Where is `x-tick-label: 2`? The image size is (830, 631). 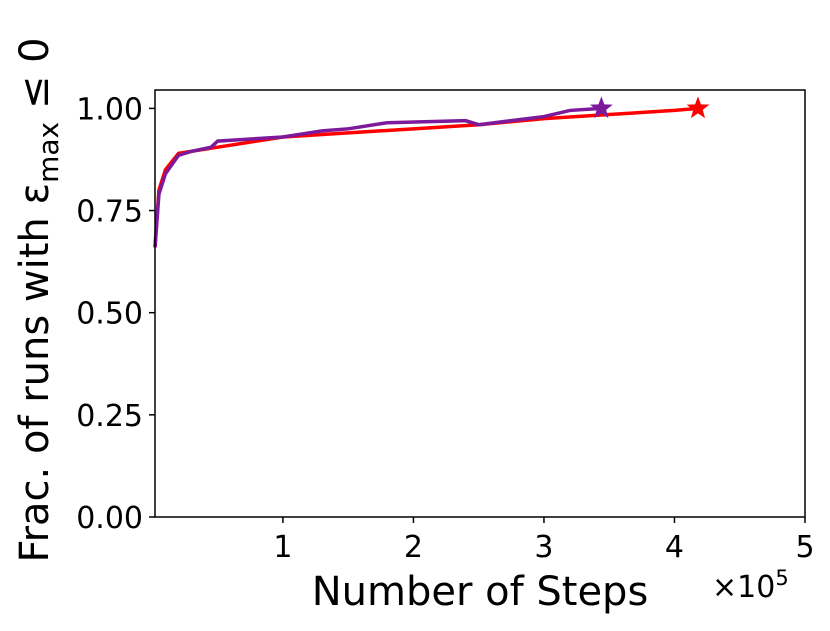
x-tick-label: 2 is located at coordinates (413, 547).